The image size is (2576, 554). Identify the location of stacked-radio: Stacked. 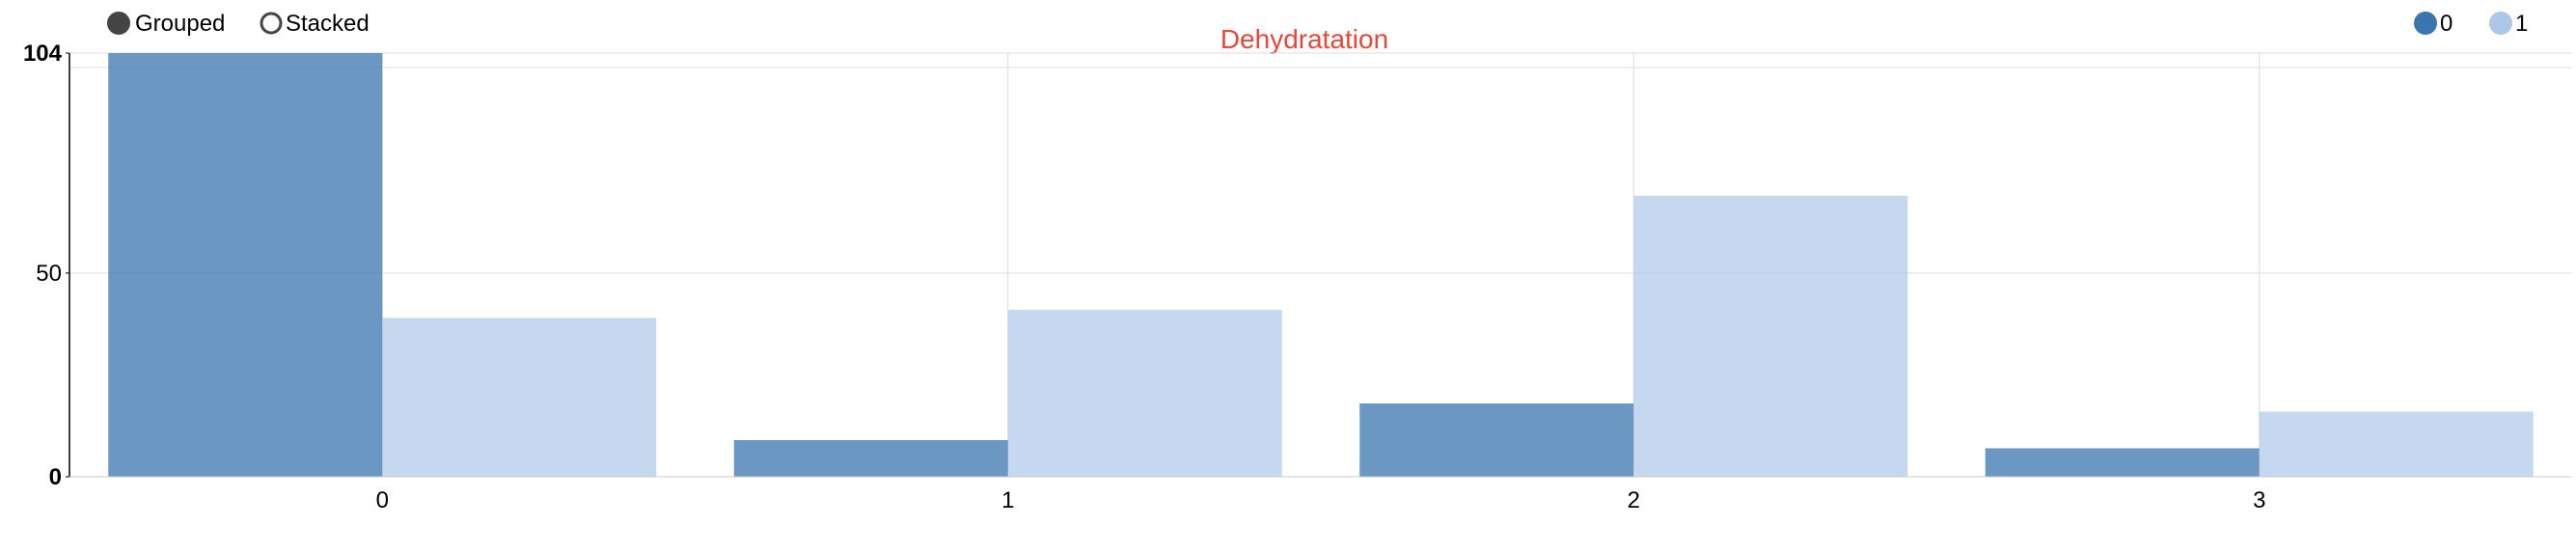
(315, 24).